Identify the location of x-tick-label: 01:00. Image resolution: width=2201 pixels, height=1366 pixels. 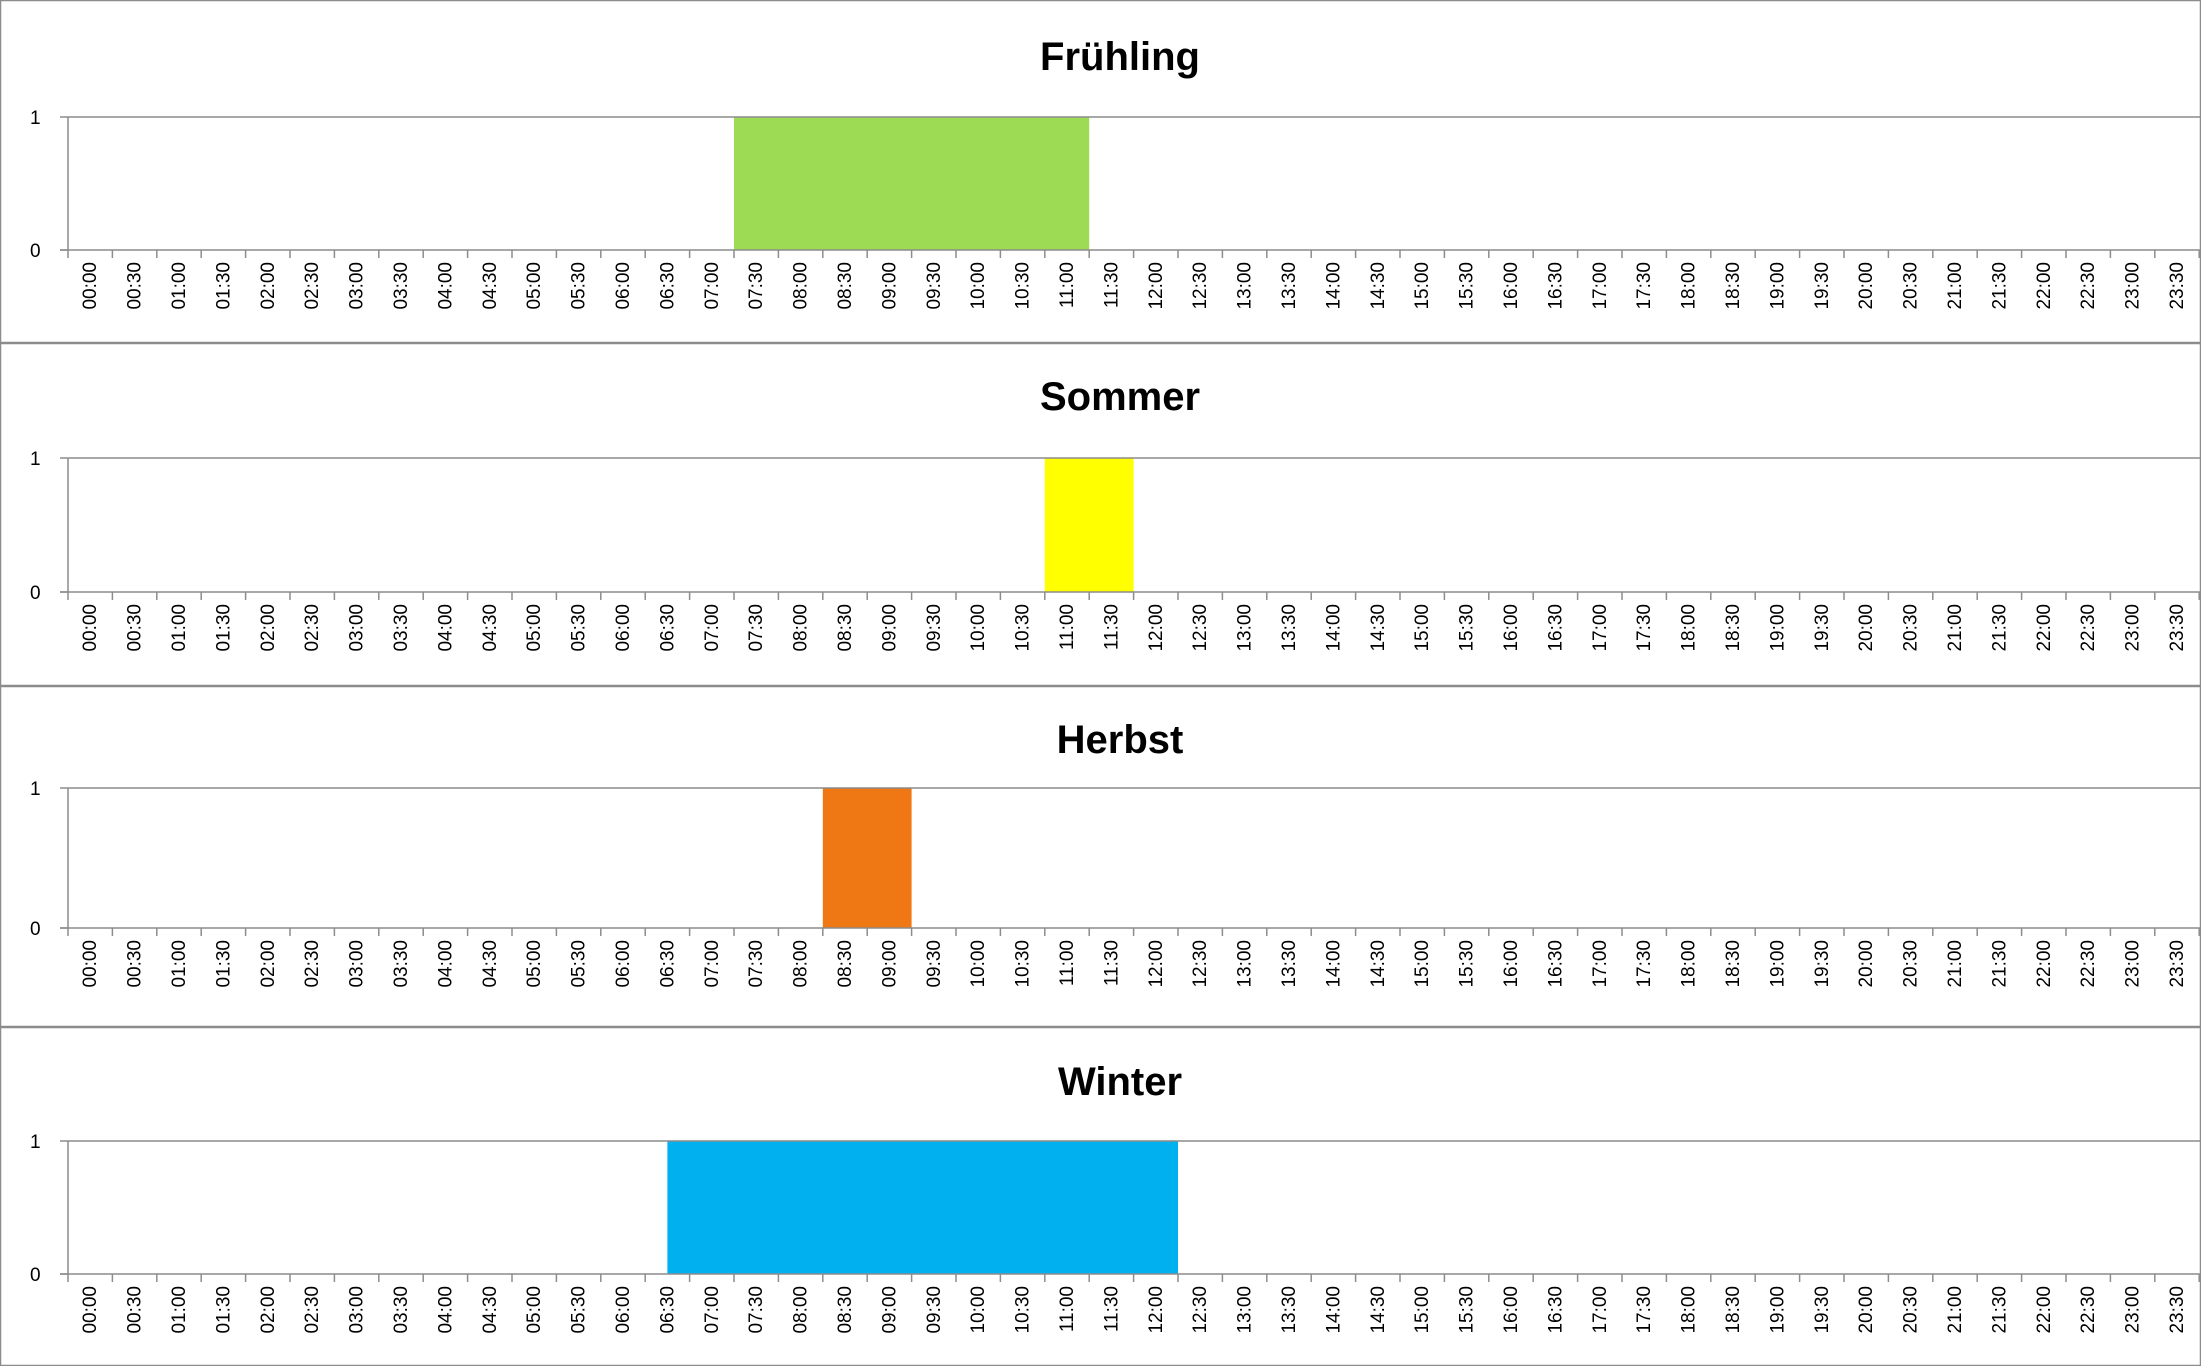
(179, 964).